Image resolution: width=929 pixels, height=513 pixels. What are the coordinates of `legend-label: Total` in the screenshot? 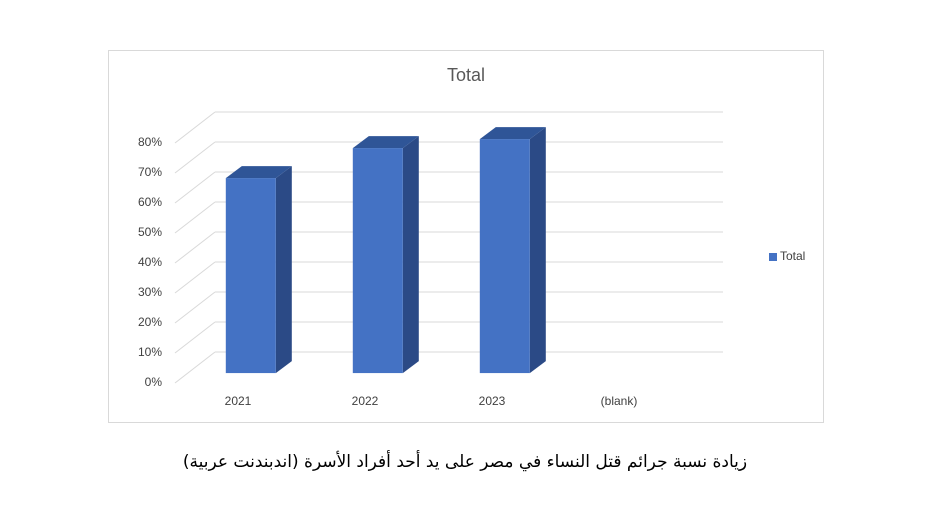 It's located at (792, 256).